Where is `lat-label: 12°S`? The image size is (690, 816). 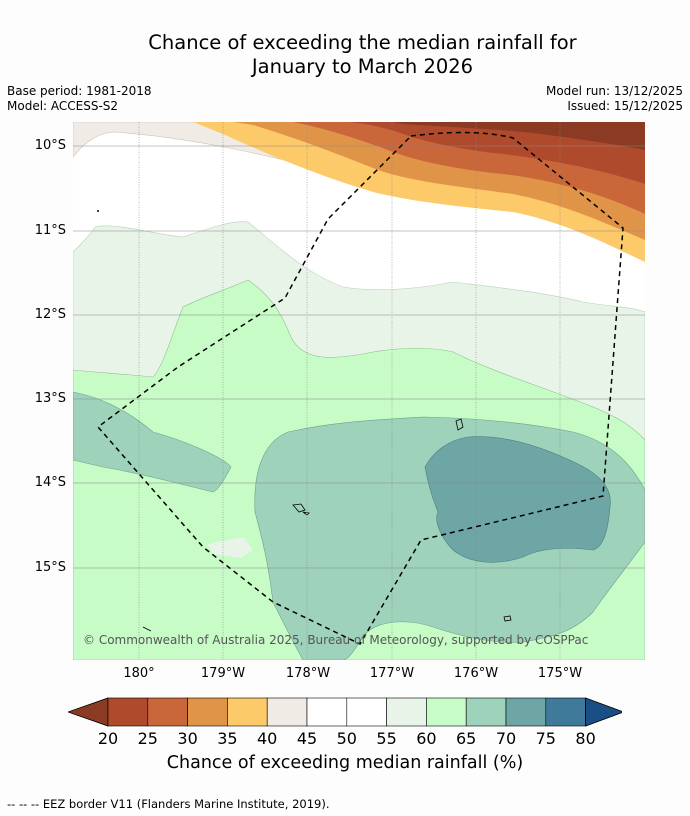 lat-label: 12°S is located at coordinates (50, 314).